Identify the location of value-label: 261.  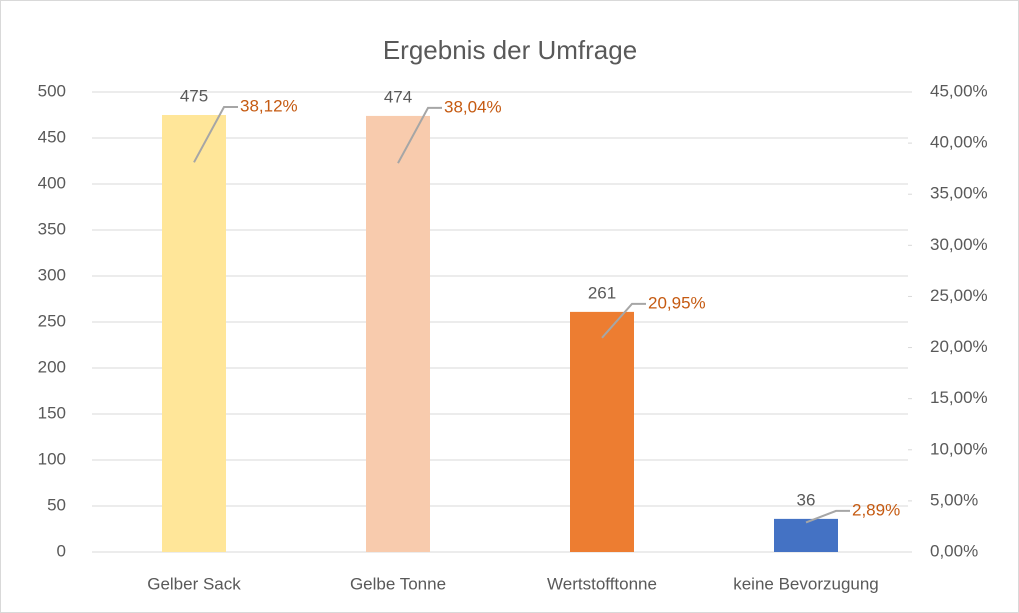
(602, 292).